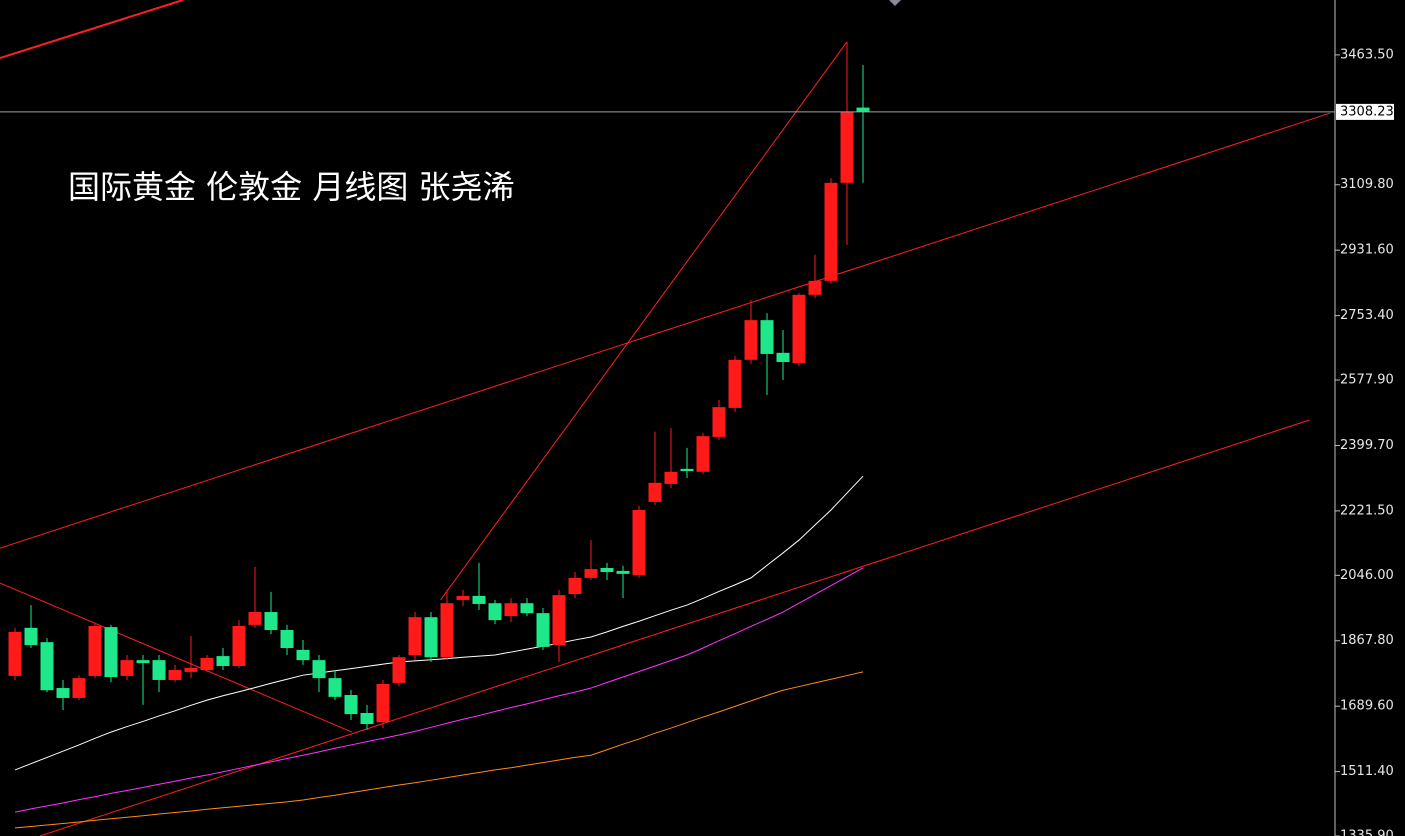 Image resolution: width=1405 pixels, height=836 pixels. Describe the element at coordinates (1367, 510) in the screenshot. I see `y-tick-label: 2221.50` at that location.